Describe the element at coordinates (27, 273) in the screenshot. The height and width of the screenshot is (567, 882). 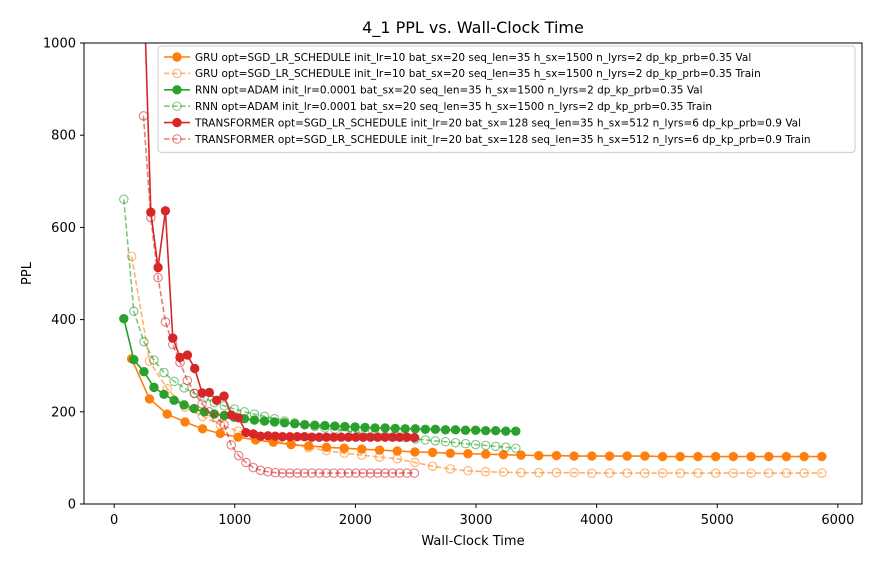
I see `y-axis-label: PPL` at that location.